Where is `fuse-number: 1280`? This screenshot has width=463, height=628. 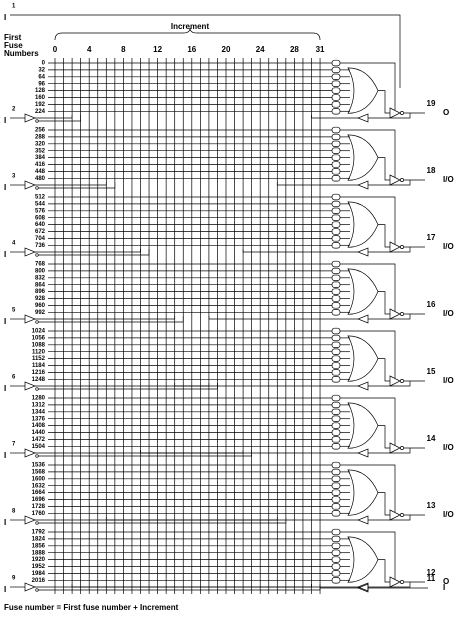 fuse-number: 1280 is located at coordinates (39, 399).